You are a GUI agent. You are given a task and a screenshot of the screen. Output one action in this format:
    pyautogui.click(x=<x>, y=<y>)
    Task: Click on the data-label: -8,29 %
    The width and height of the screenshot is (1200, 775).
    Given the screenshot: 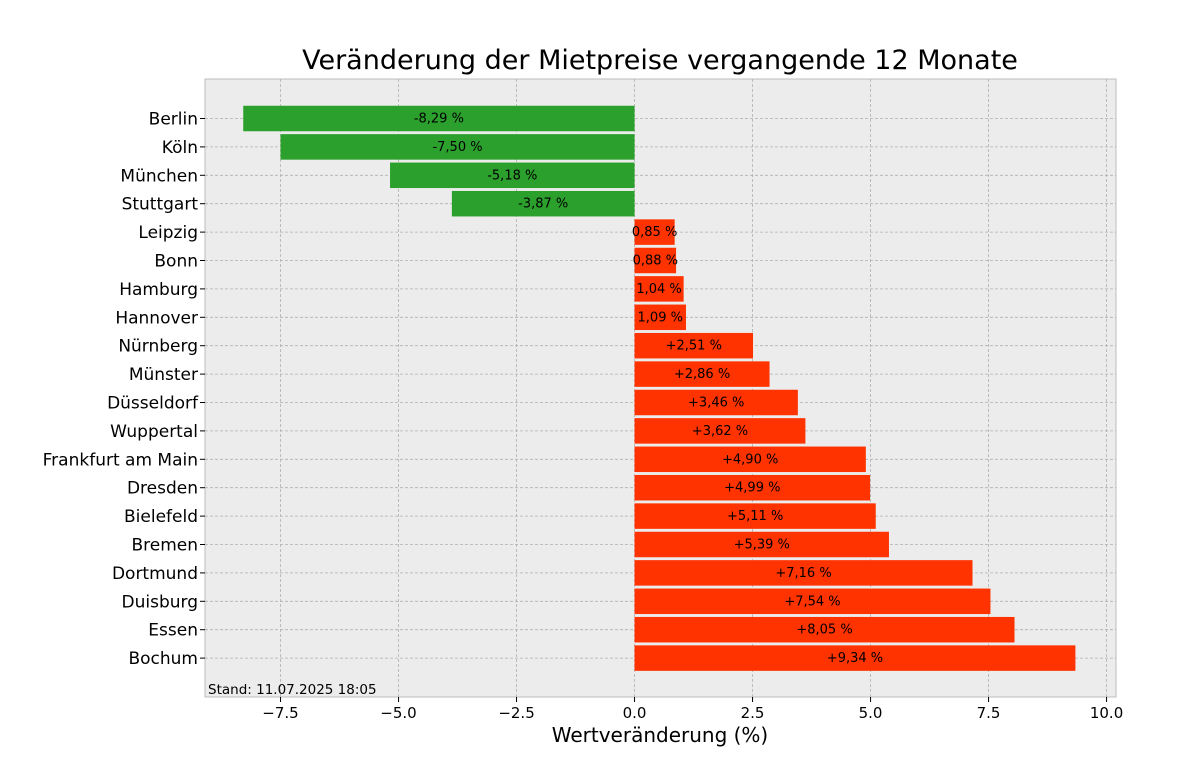 What is the action you would take?
    pyautogui.click(x=439, y=119)
    